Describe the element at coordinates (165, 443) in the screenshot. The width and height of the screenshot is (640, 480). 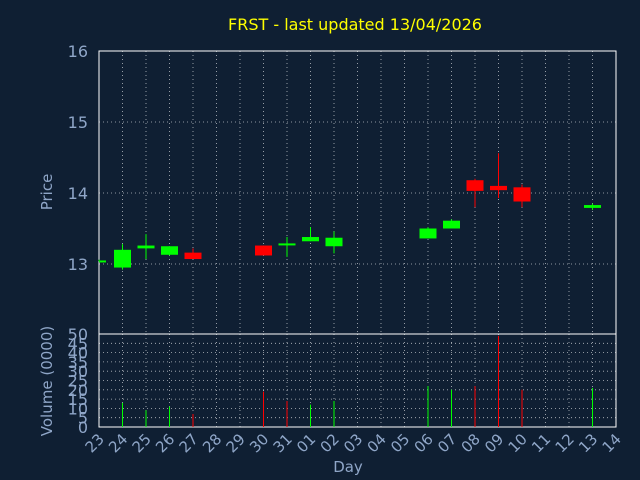
I see `x-tick-label: 26` at that location.